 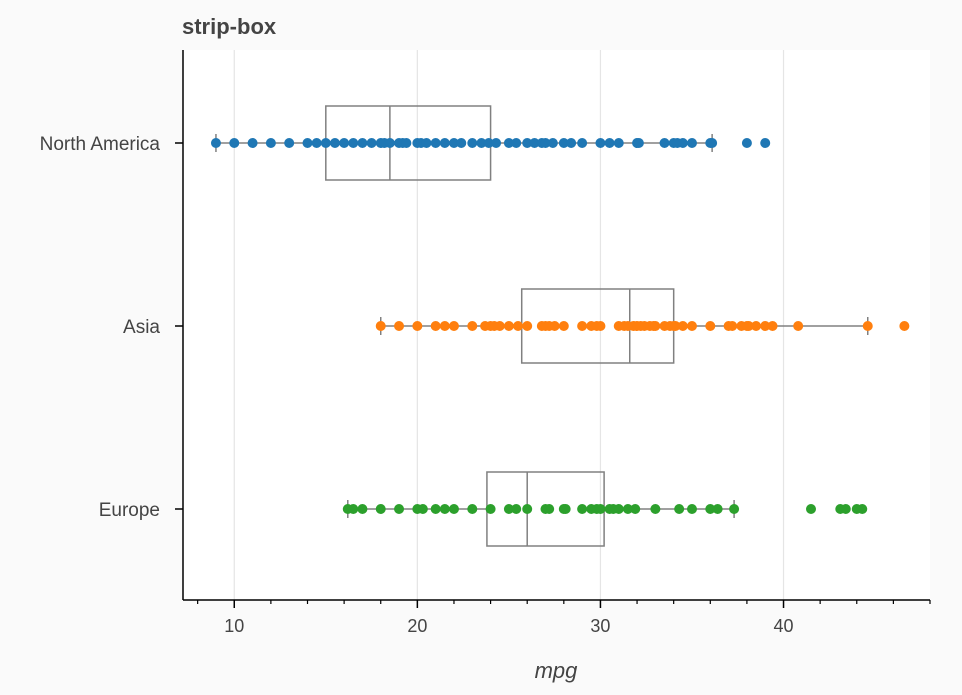 What do you see at coordinates (600, 626) in the screenshot?
I see `x-tick-label: 30` at bounding box center [600, 626].